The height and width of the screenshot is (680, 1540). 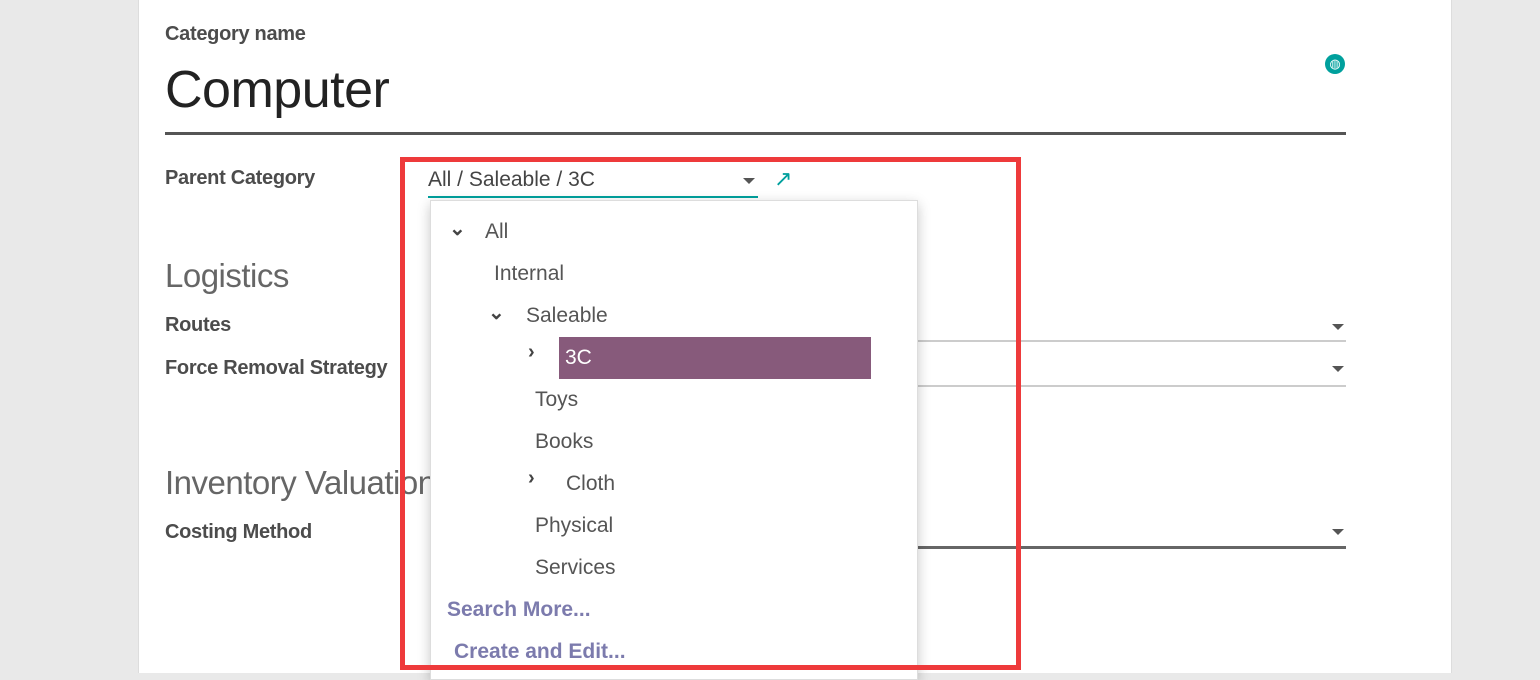 What do you see at coordinates (783, 178) in the screenshot?
I see `external-link-icon: ↗` at bounding box center [783, 178].